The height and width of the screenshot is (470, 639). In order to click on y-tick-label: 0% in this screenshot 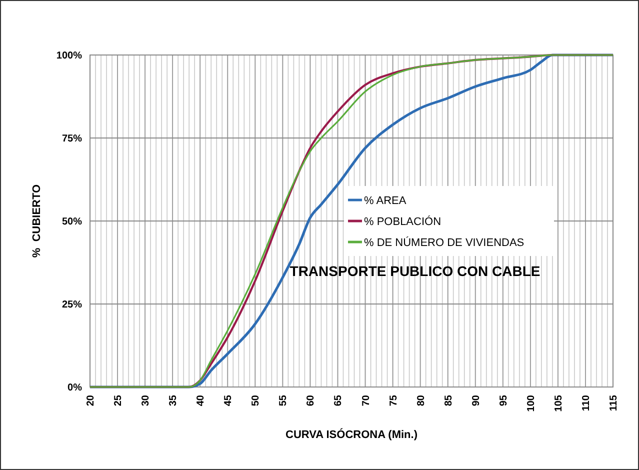, I will do `click(75, 388)`.